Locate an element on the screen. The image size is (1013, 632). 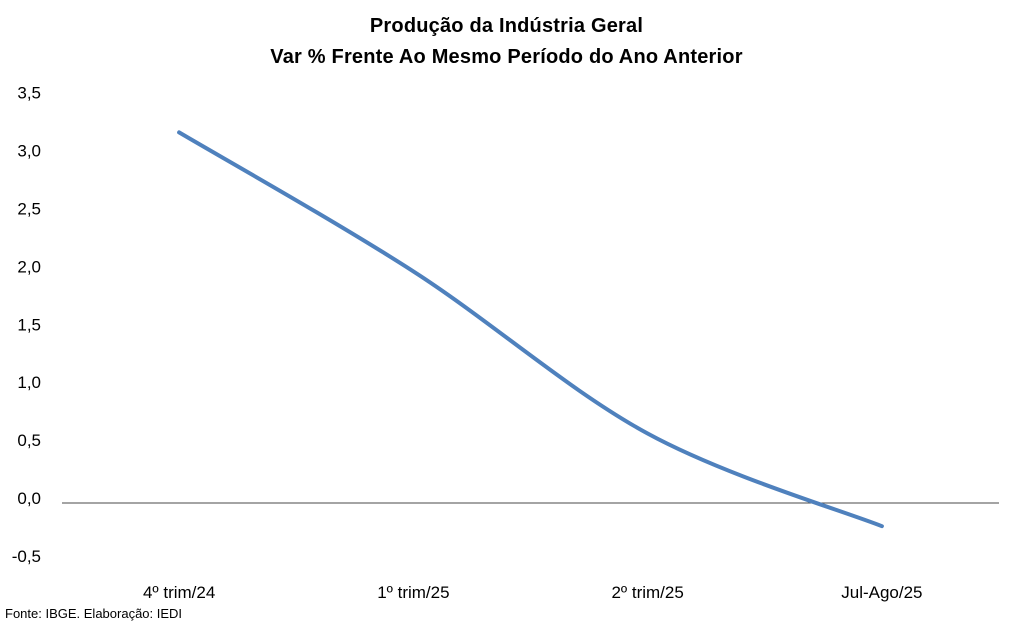
y-axis-tick-label: 1,5 is located at coordinates (29, 324).